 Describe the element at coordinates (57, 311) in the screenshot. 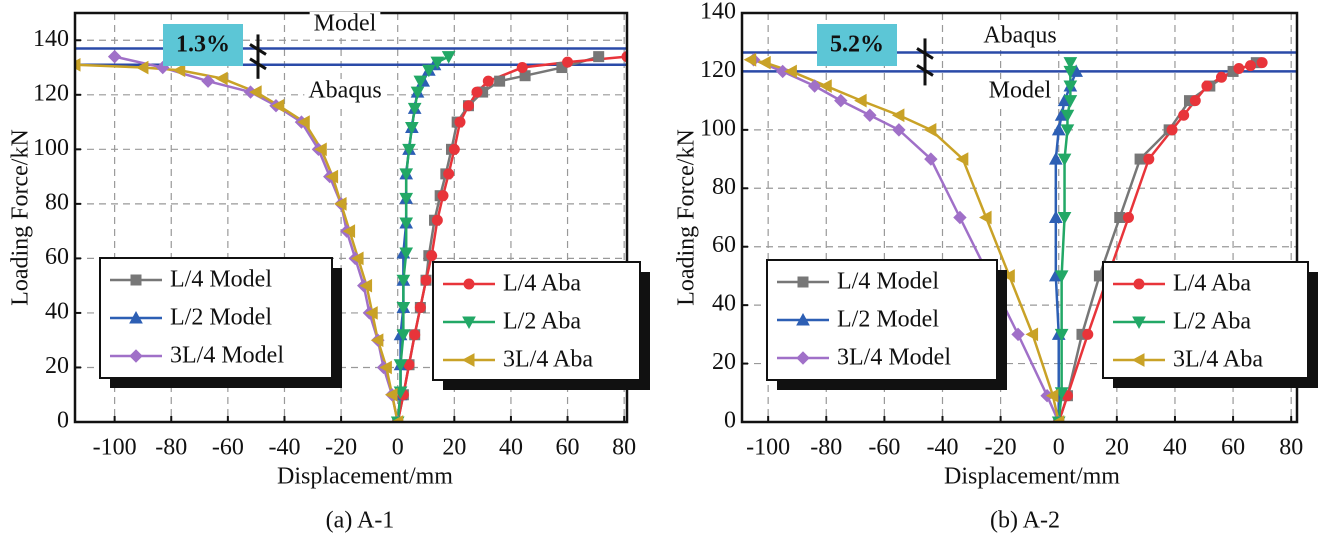

I see `y-tick-label: 40` at that location.